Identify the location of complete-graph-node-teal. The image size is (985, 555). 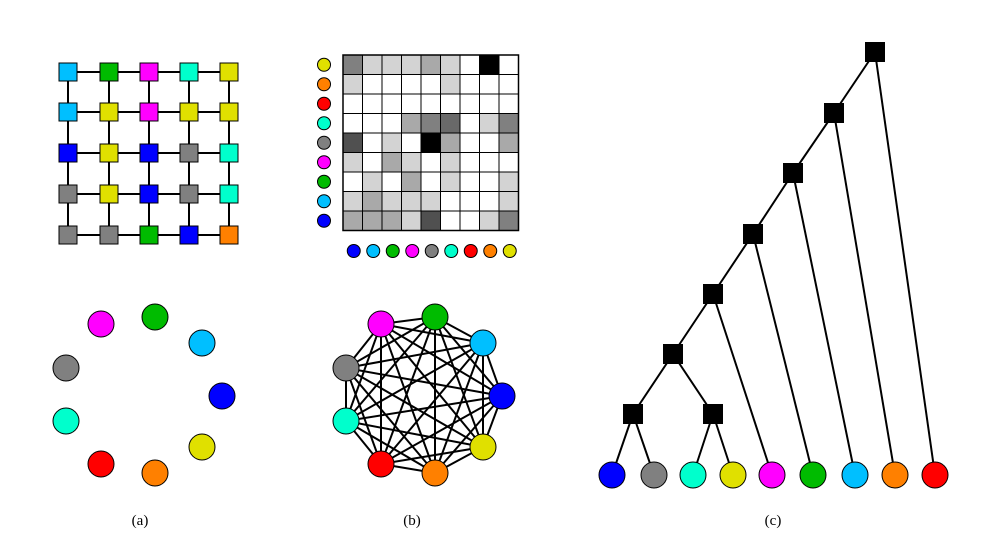
(346, 421).